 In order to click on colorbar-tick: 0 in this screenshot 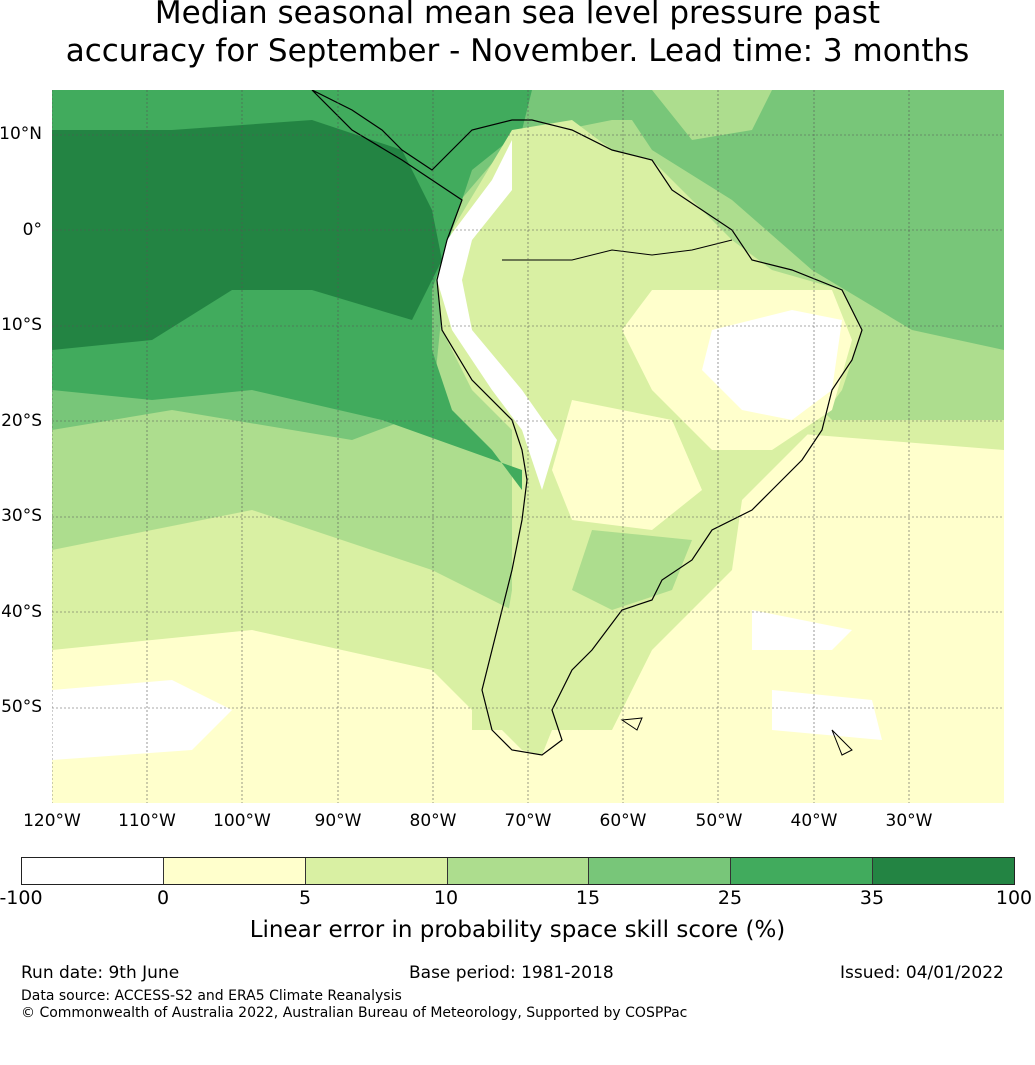, I will do `click(163, 898)`.